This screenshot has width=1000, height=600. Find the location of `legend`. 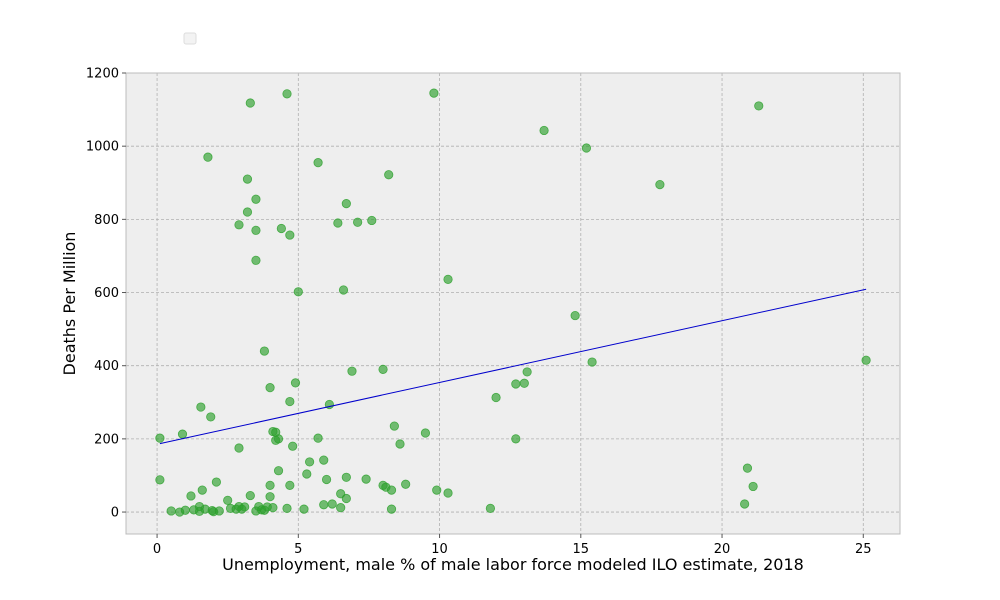

legend is located at coordinates (190, 38).